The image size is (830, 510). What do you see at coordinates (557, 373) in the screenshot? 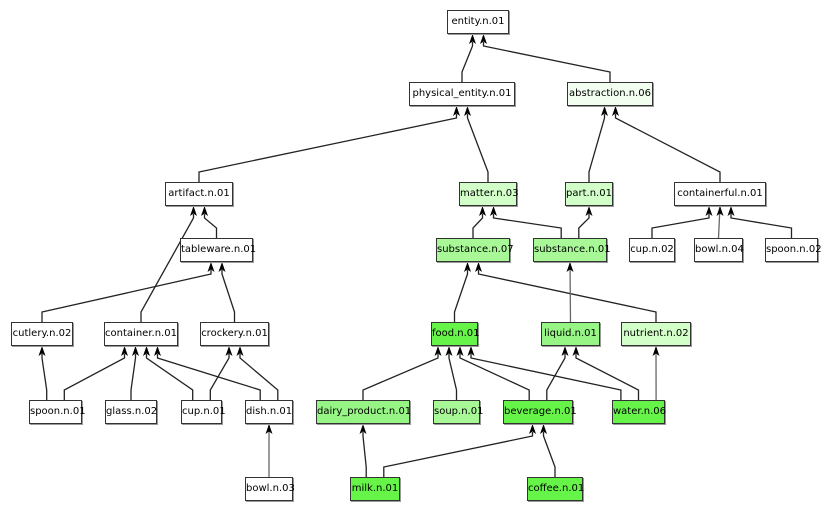
I see `edge-beverage-to-liquid` at bounding box center [557, 373].